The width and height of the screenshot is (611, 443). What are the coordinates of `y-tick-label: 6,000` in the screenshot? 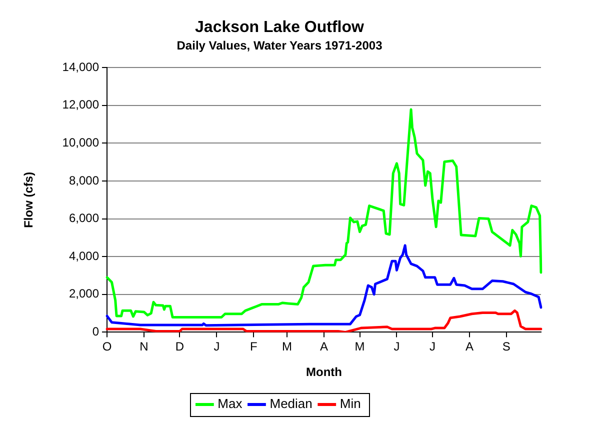 It's located at (84, 218).